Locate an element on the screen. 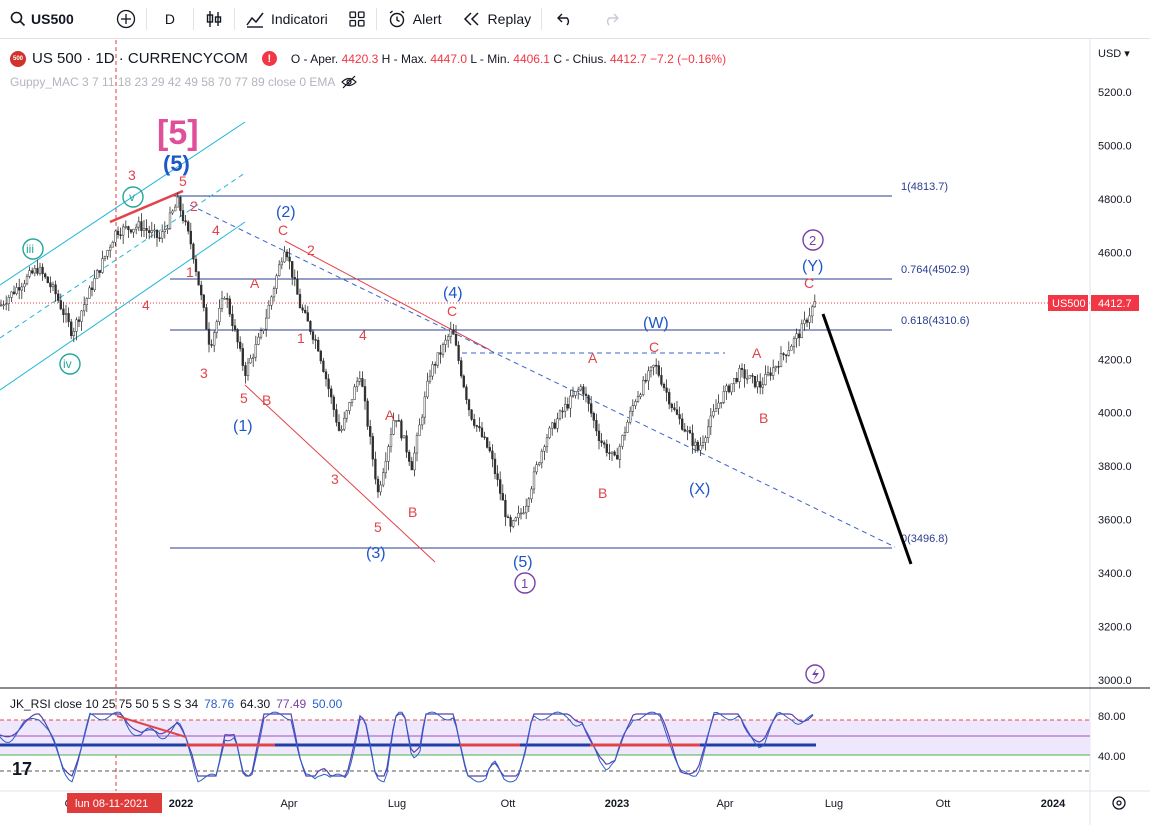 Image resolution: width=1150 pixels, height=825 pixels. last-price-tag: US500 4412.7 is located at coordinates (1093, 303).